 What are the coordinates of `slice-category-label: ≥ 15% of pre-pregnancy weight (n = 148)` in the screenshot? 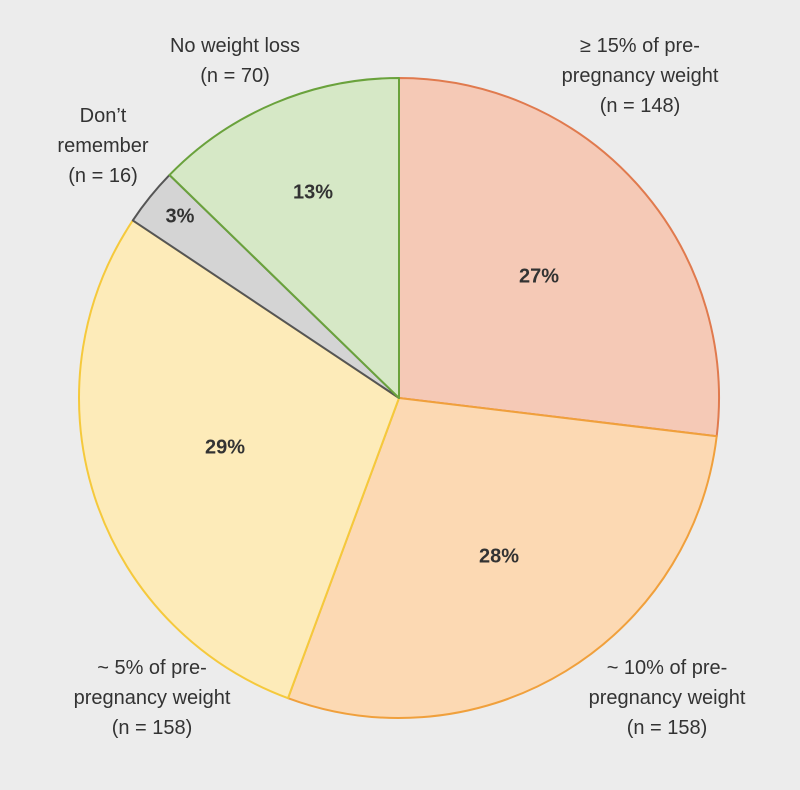 It's located at (640, 76).